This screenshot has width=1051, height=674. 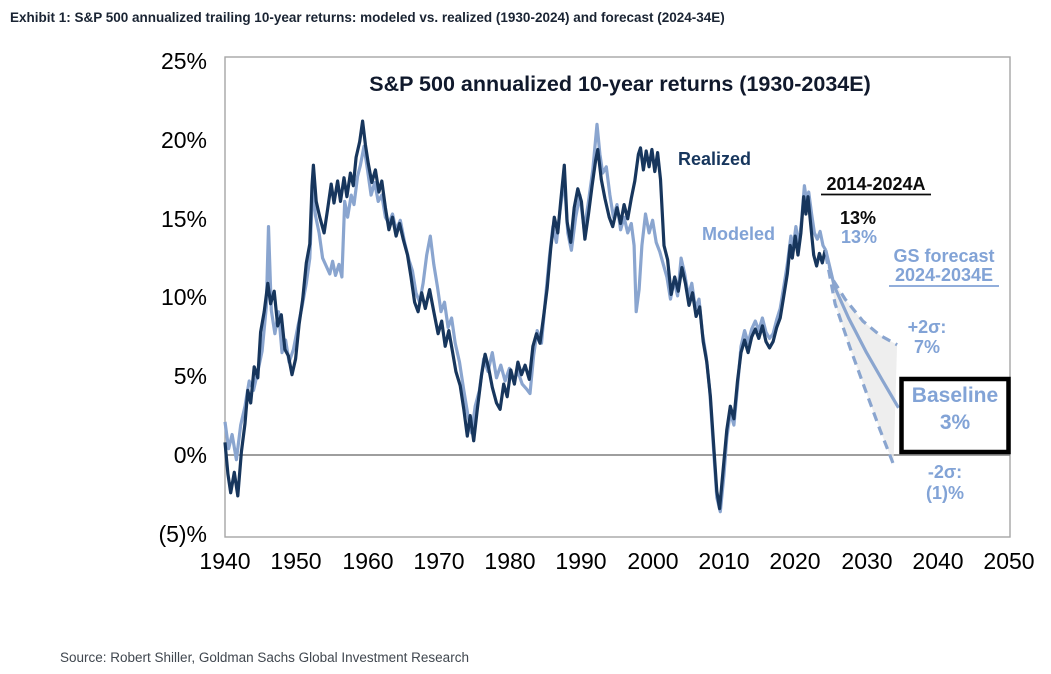 I want to click on x-tick-1960: 1960, so click(x=367, y=561).